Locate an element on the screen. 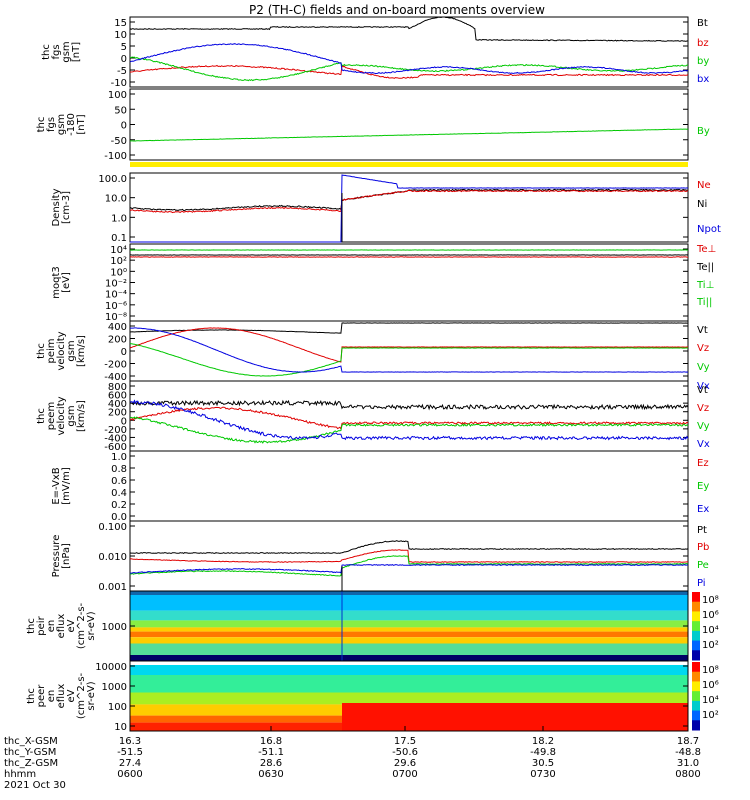 The height and width of the screenshot is (800, 750). y-tick-label: 0 is located at coordinates (124, 59).